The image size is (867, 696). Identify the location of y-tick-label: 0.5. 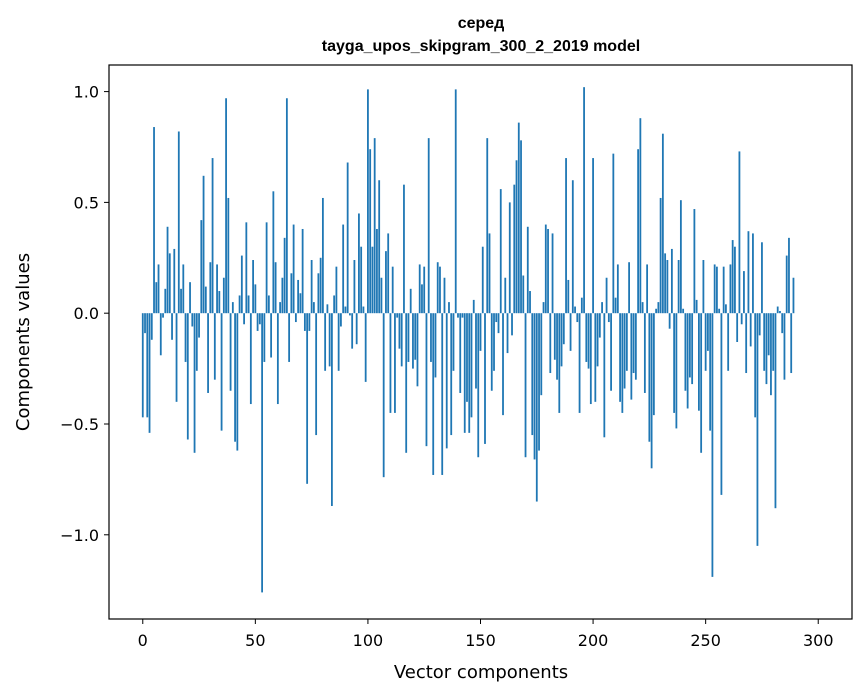
(86, 202).